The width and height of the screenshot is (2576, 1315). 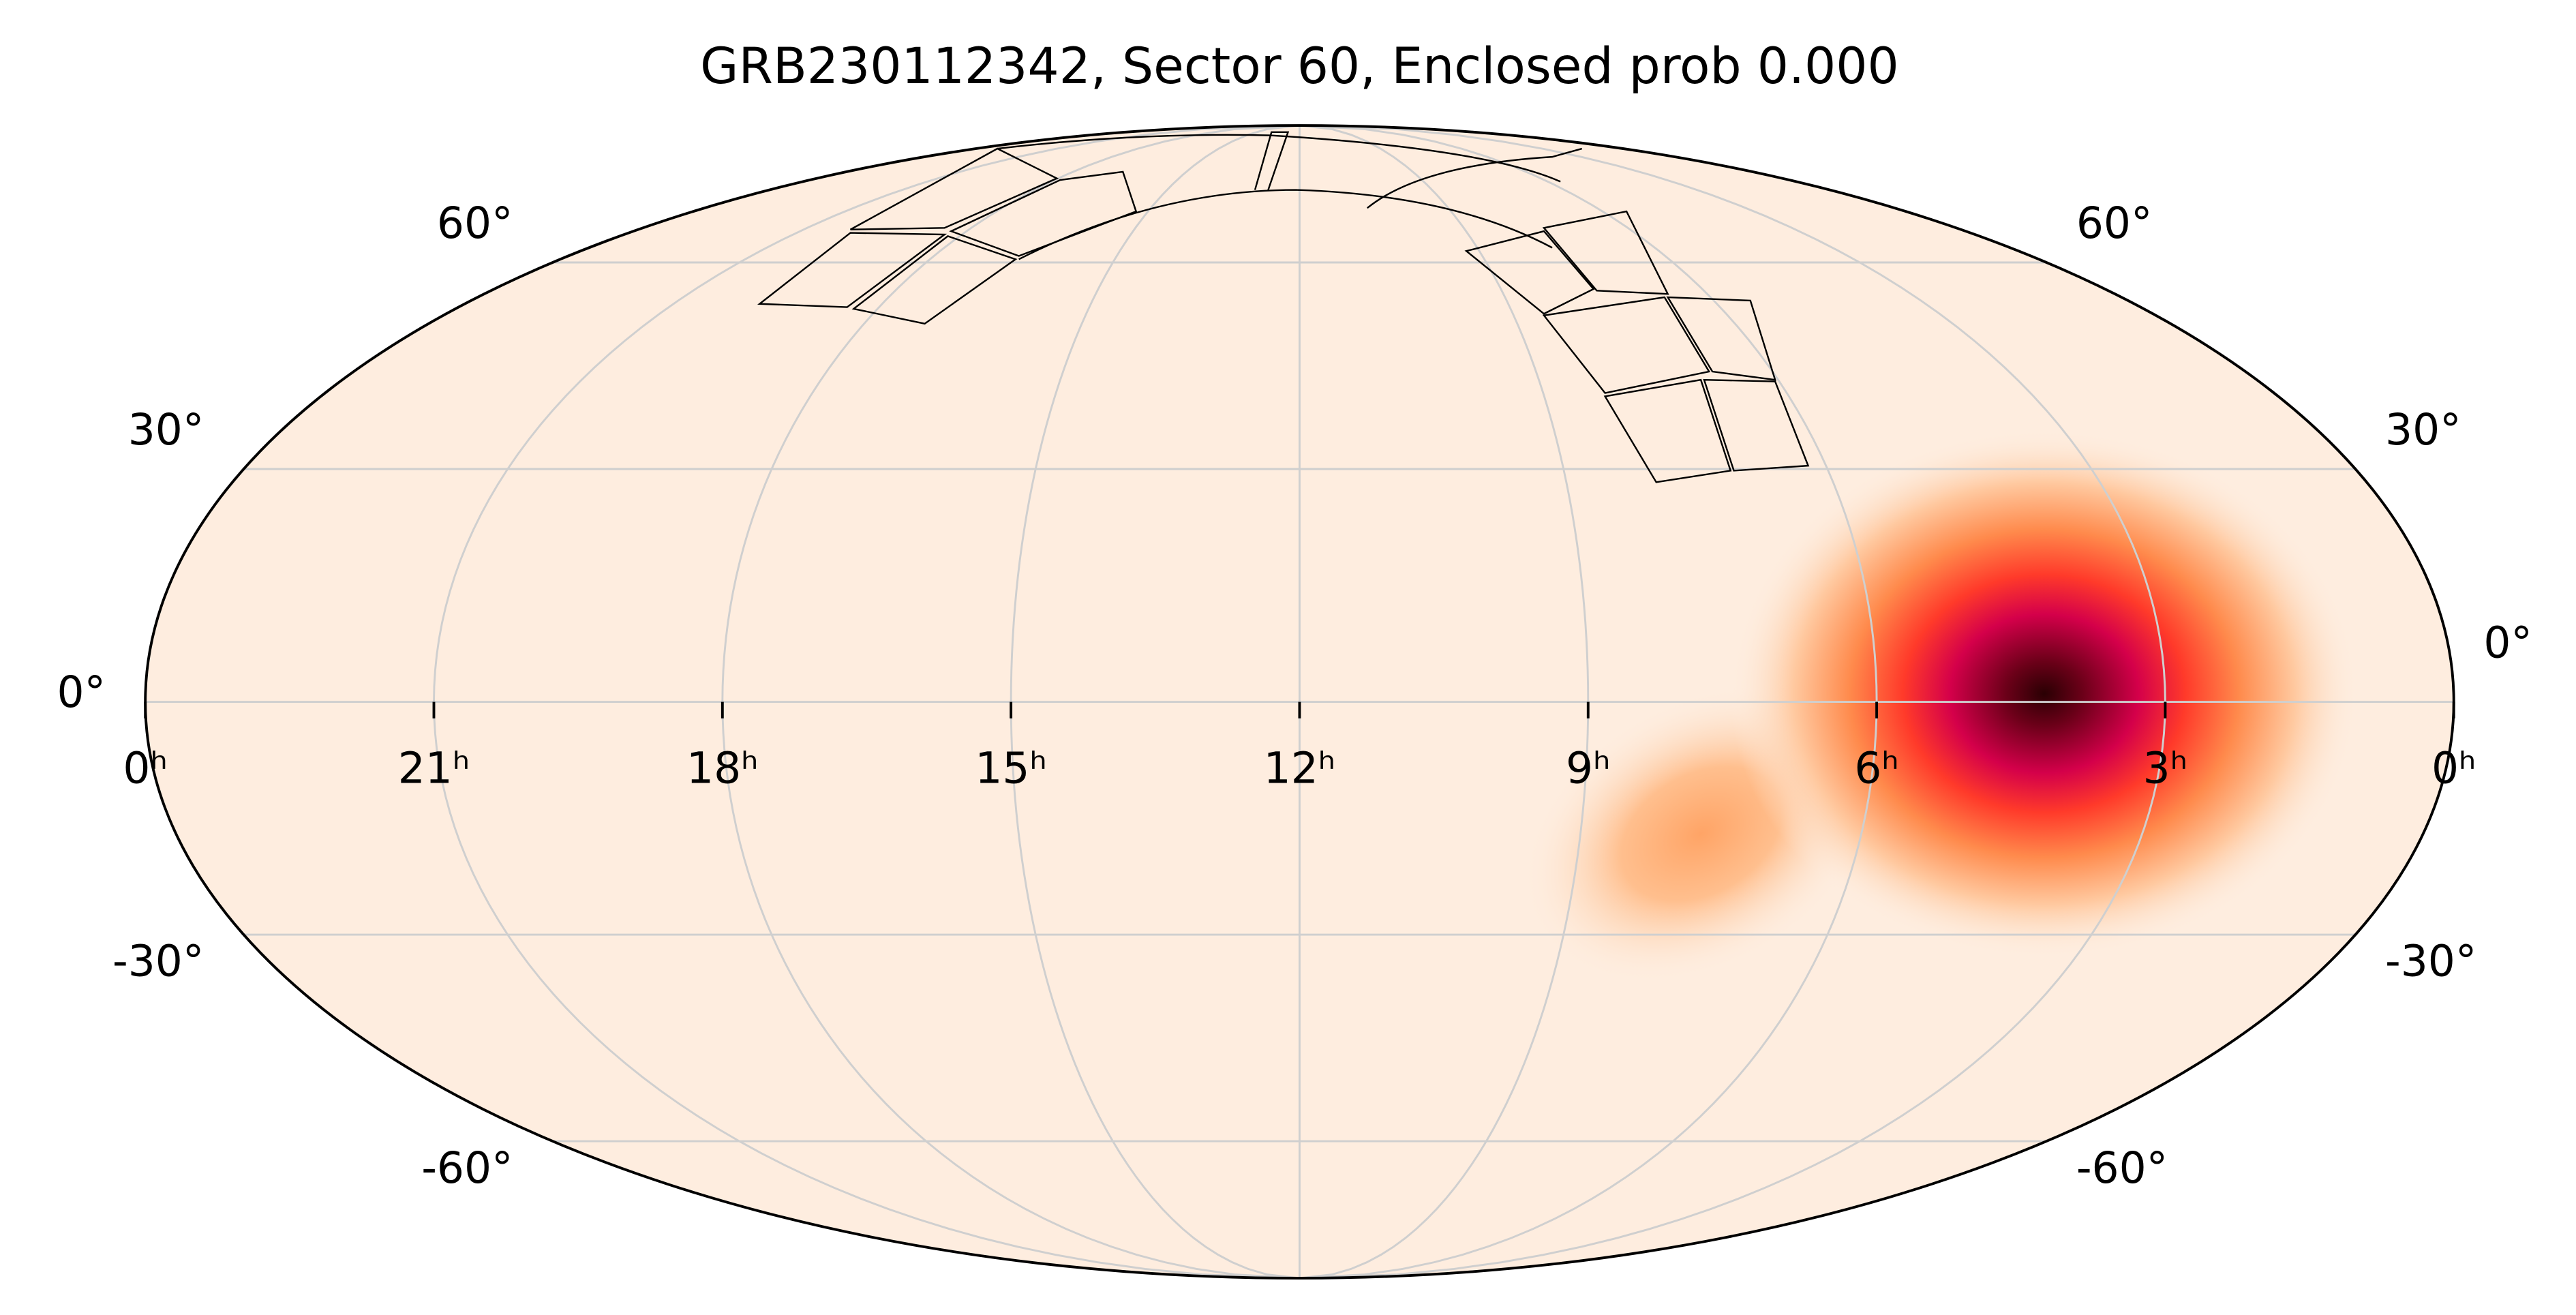 I want to click on x-tick-label: 15ʰ, so click(x=1011, y=768).